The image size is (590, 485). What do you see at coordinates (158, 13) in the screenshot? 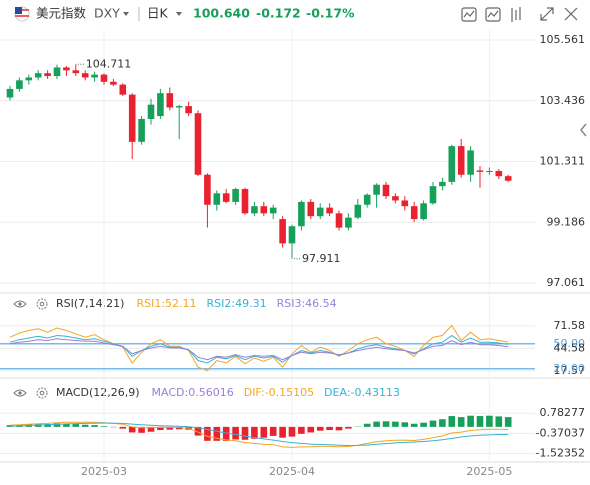
I see `period: 日K` at bounding box center [158, 13].